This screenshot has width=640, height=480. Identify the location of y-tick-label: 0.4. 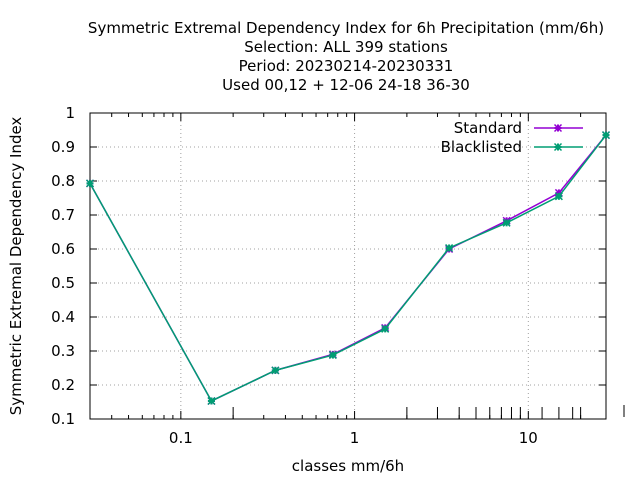
(63, 317).